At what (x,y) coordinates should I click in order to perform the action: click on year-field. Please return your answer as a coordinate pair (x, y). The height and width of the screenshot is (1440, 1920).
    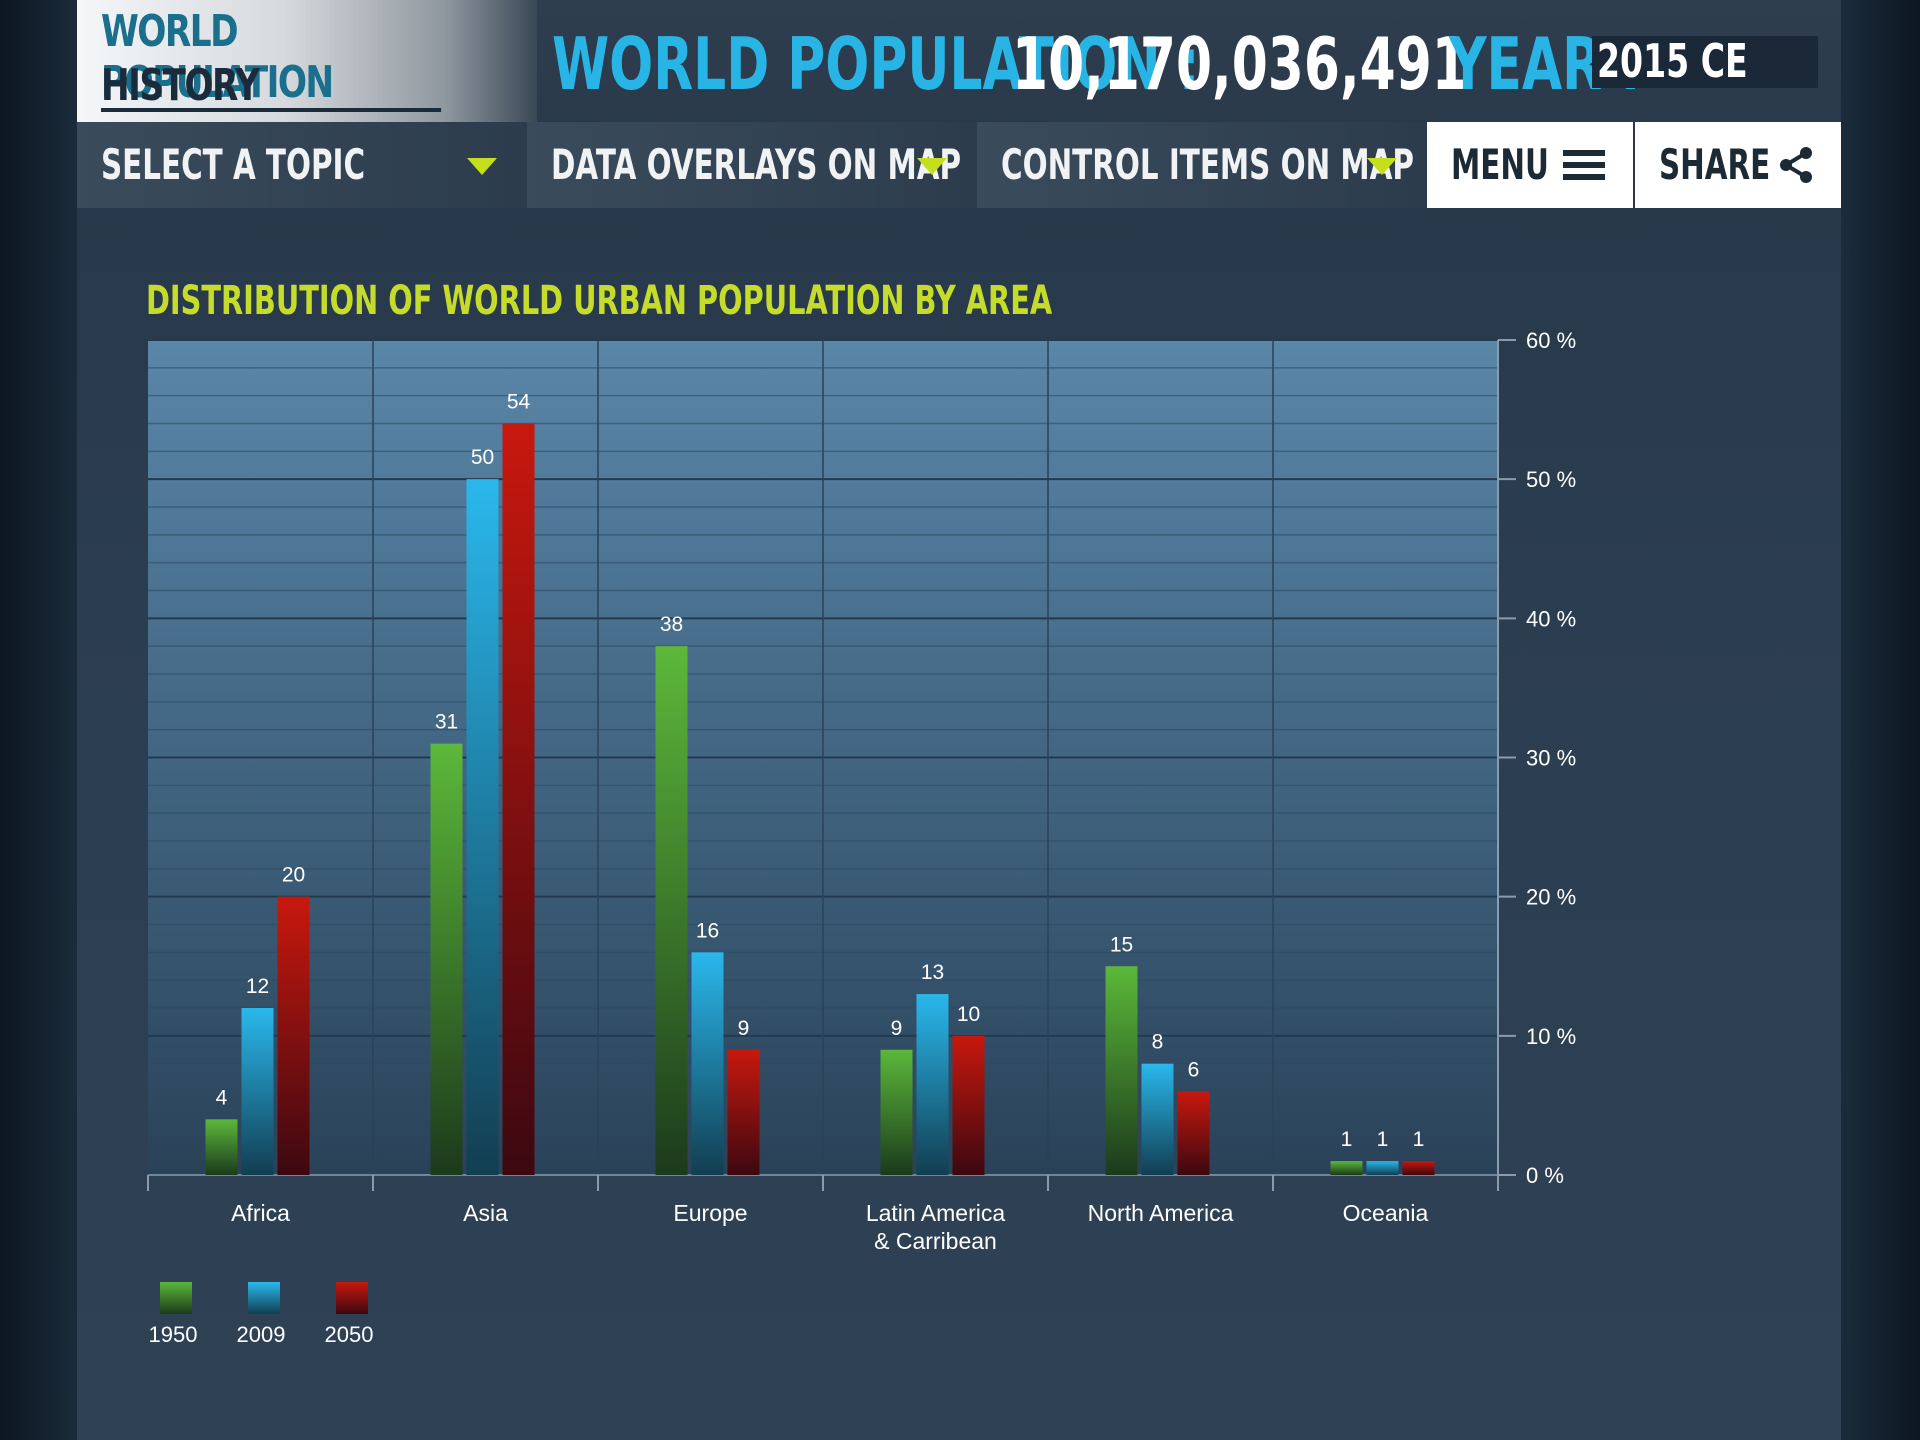
    Looking at the image, I should click on (1705, 62).